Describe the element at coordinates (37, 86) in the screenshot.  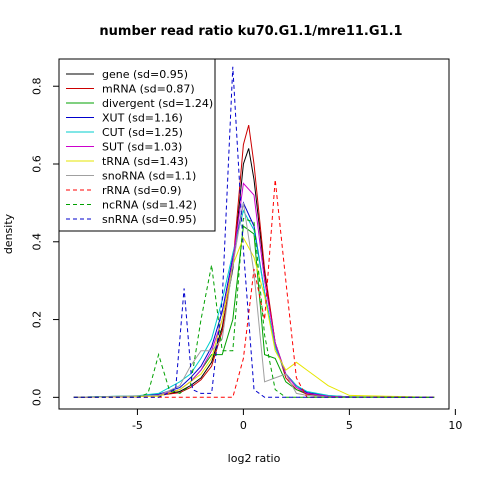
I see `y-tick-label: 0.8` at that location.